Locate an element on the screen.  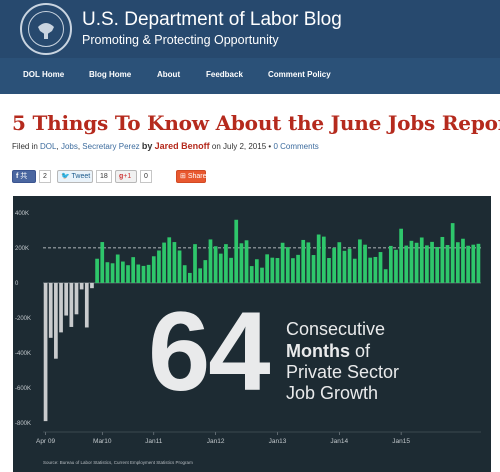
eagle-icon is located at coordinates (46, 31).